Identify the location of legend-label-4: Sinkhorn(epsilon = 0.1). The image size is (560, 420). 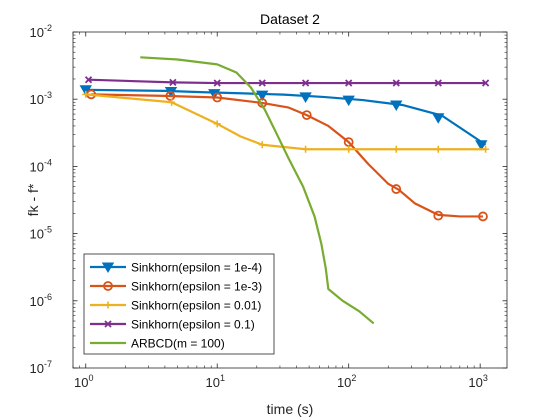
(193, 325).